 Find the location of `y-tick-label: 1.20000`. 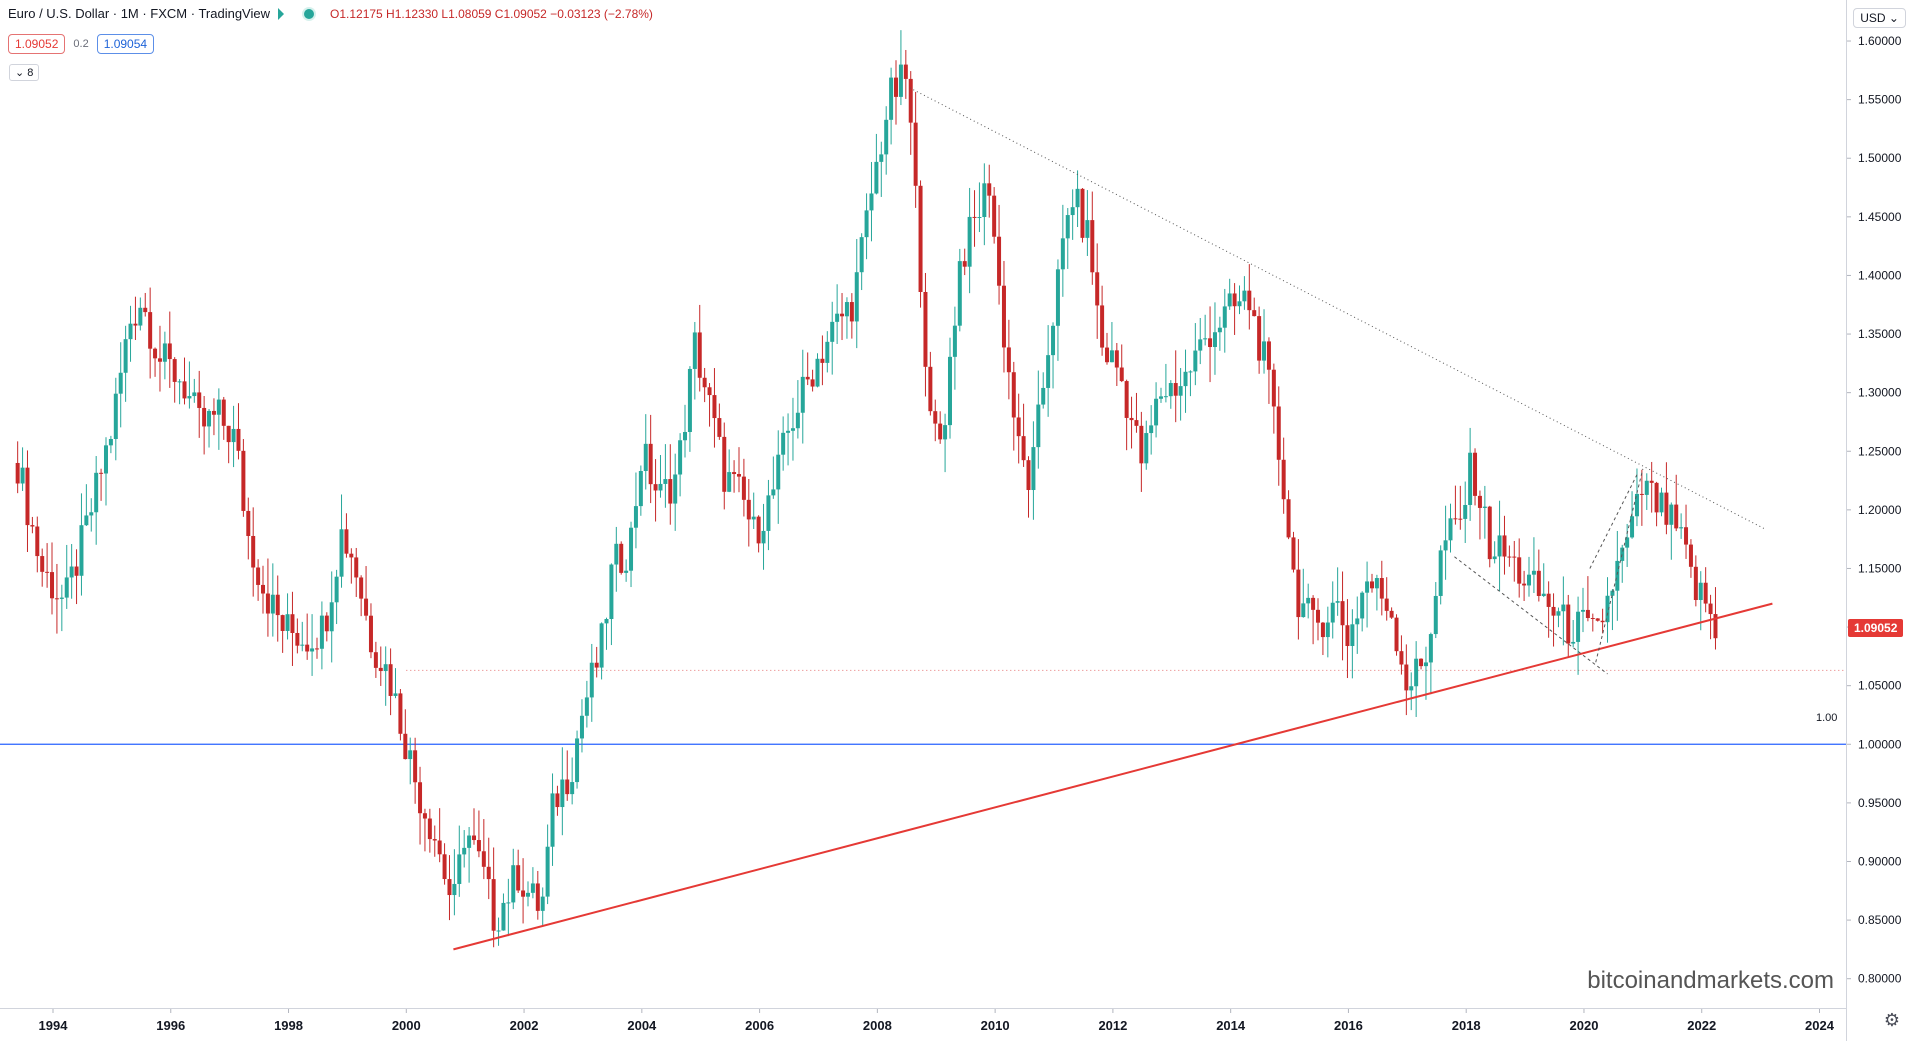

y-tick-label: 1.20000 is located at coordinates (1880, 510).